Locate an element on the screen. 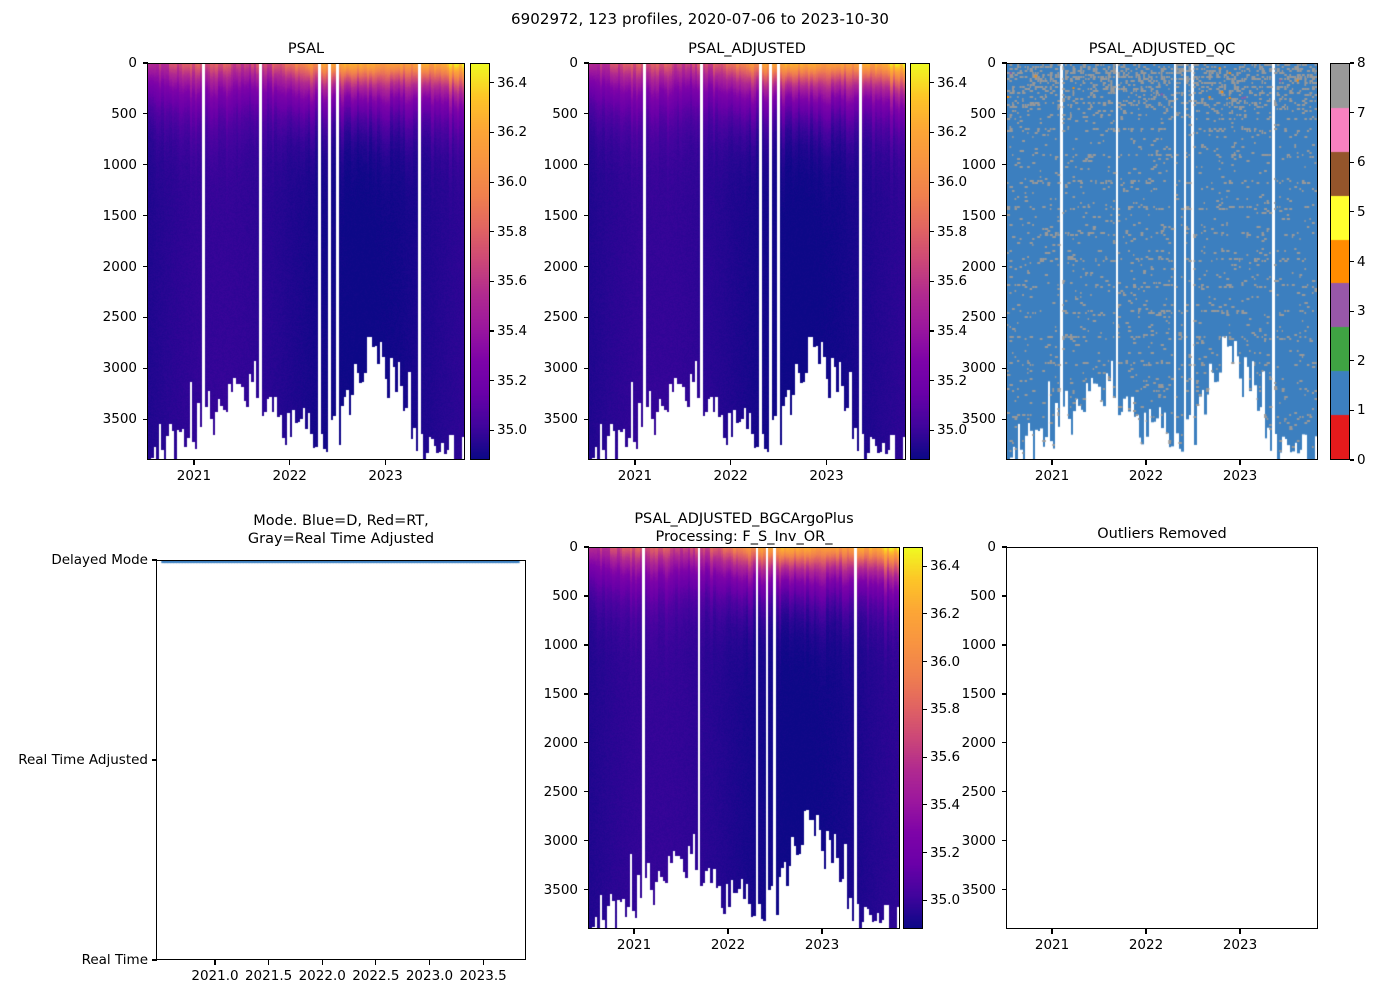 Image resolution: width=1400 pixels, height=1000 pixels. axes-outliers_removed is located at coordinates (1162, 738).